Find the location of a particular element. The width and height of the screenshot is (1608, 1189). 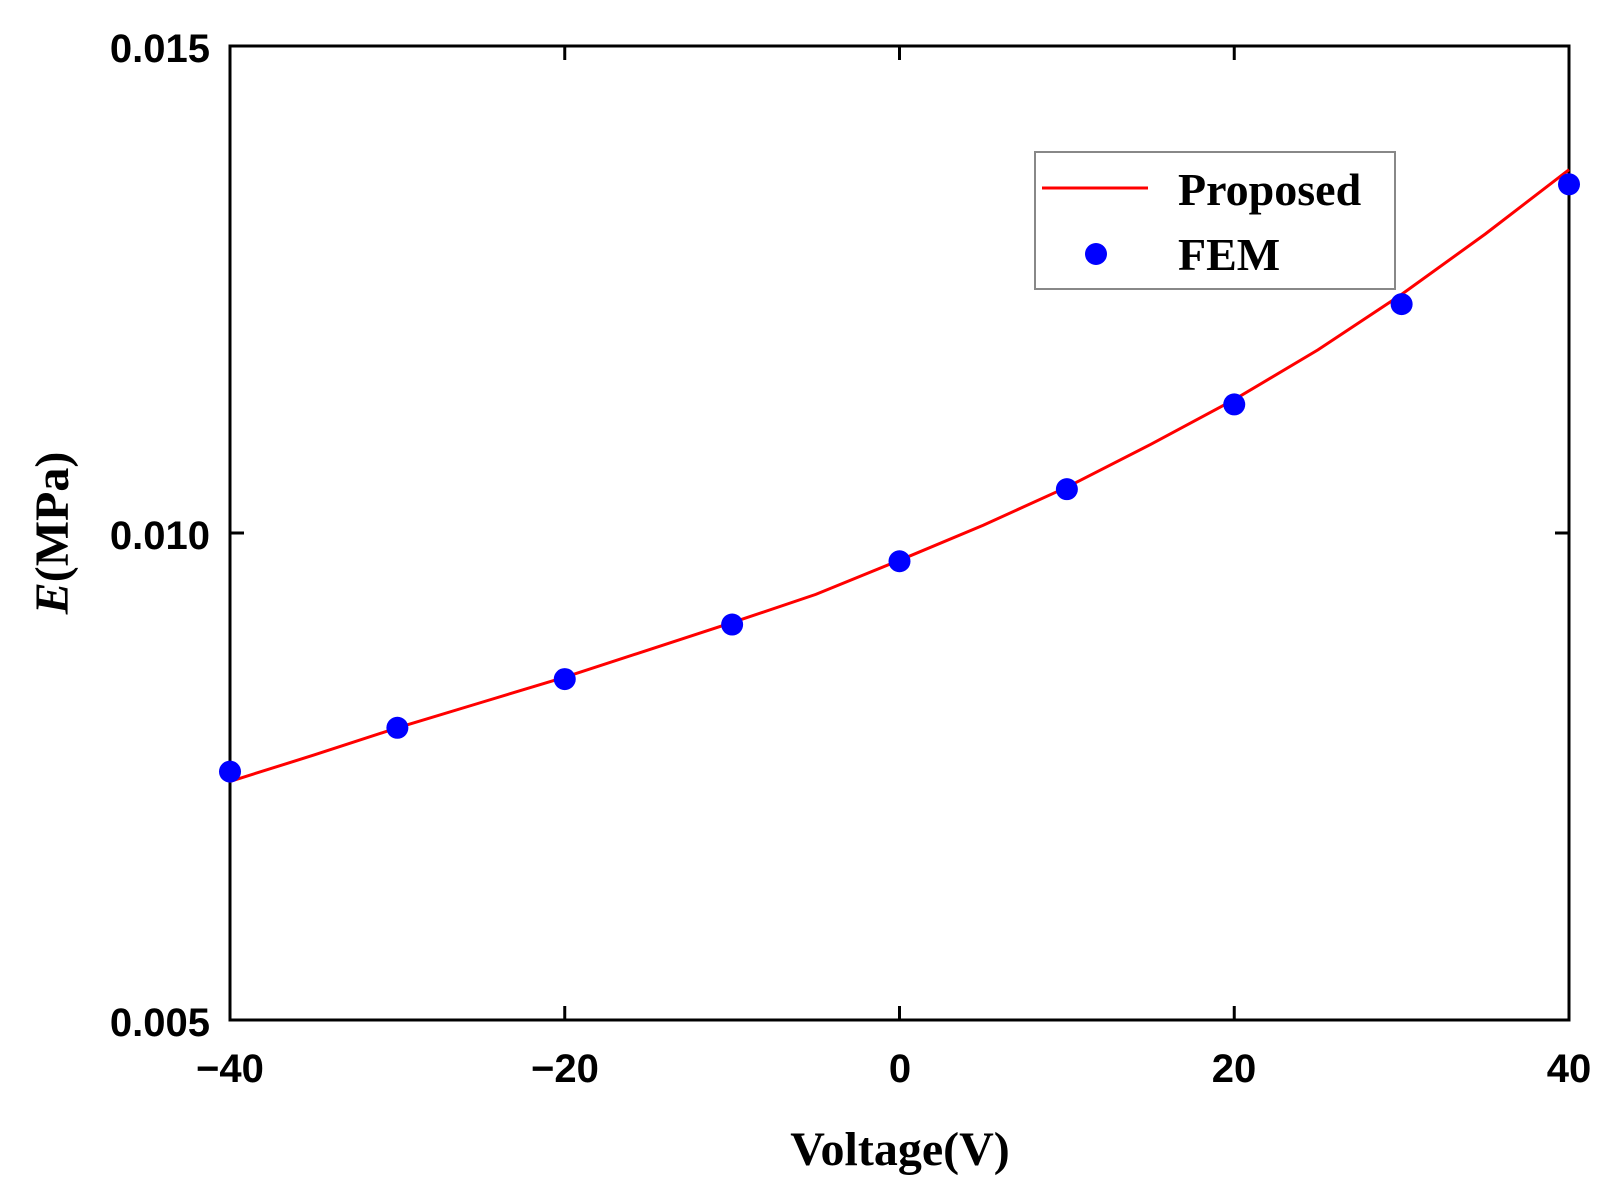

legend: Proposed FEM is located at coordinates (1215, 220).